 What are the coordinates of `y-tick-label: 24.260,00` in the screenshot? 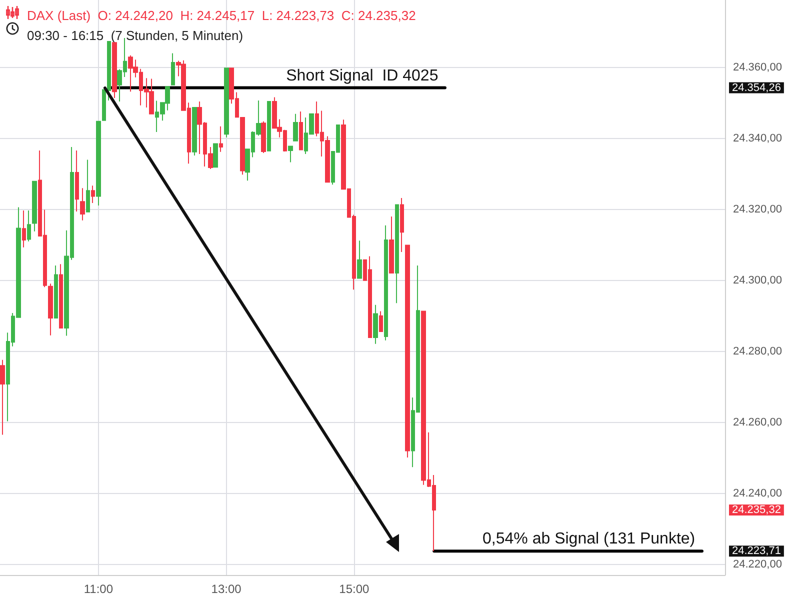 It's located at (757, 422).